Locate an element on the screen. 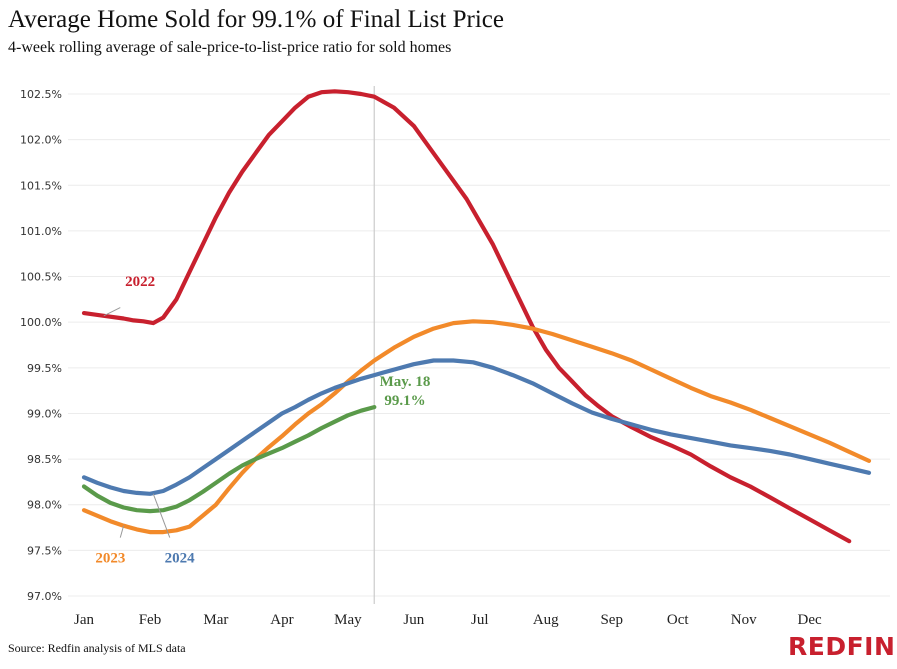 Image resolution: width=897 pixels, height=669 pixels. x-tick-label: Mar is located at coordinates (215, 620).